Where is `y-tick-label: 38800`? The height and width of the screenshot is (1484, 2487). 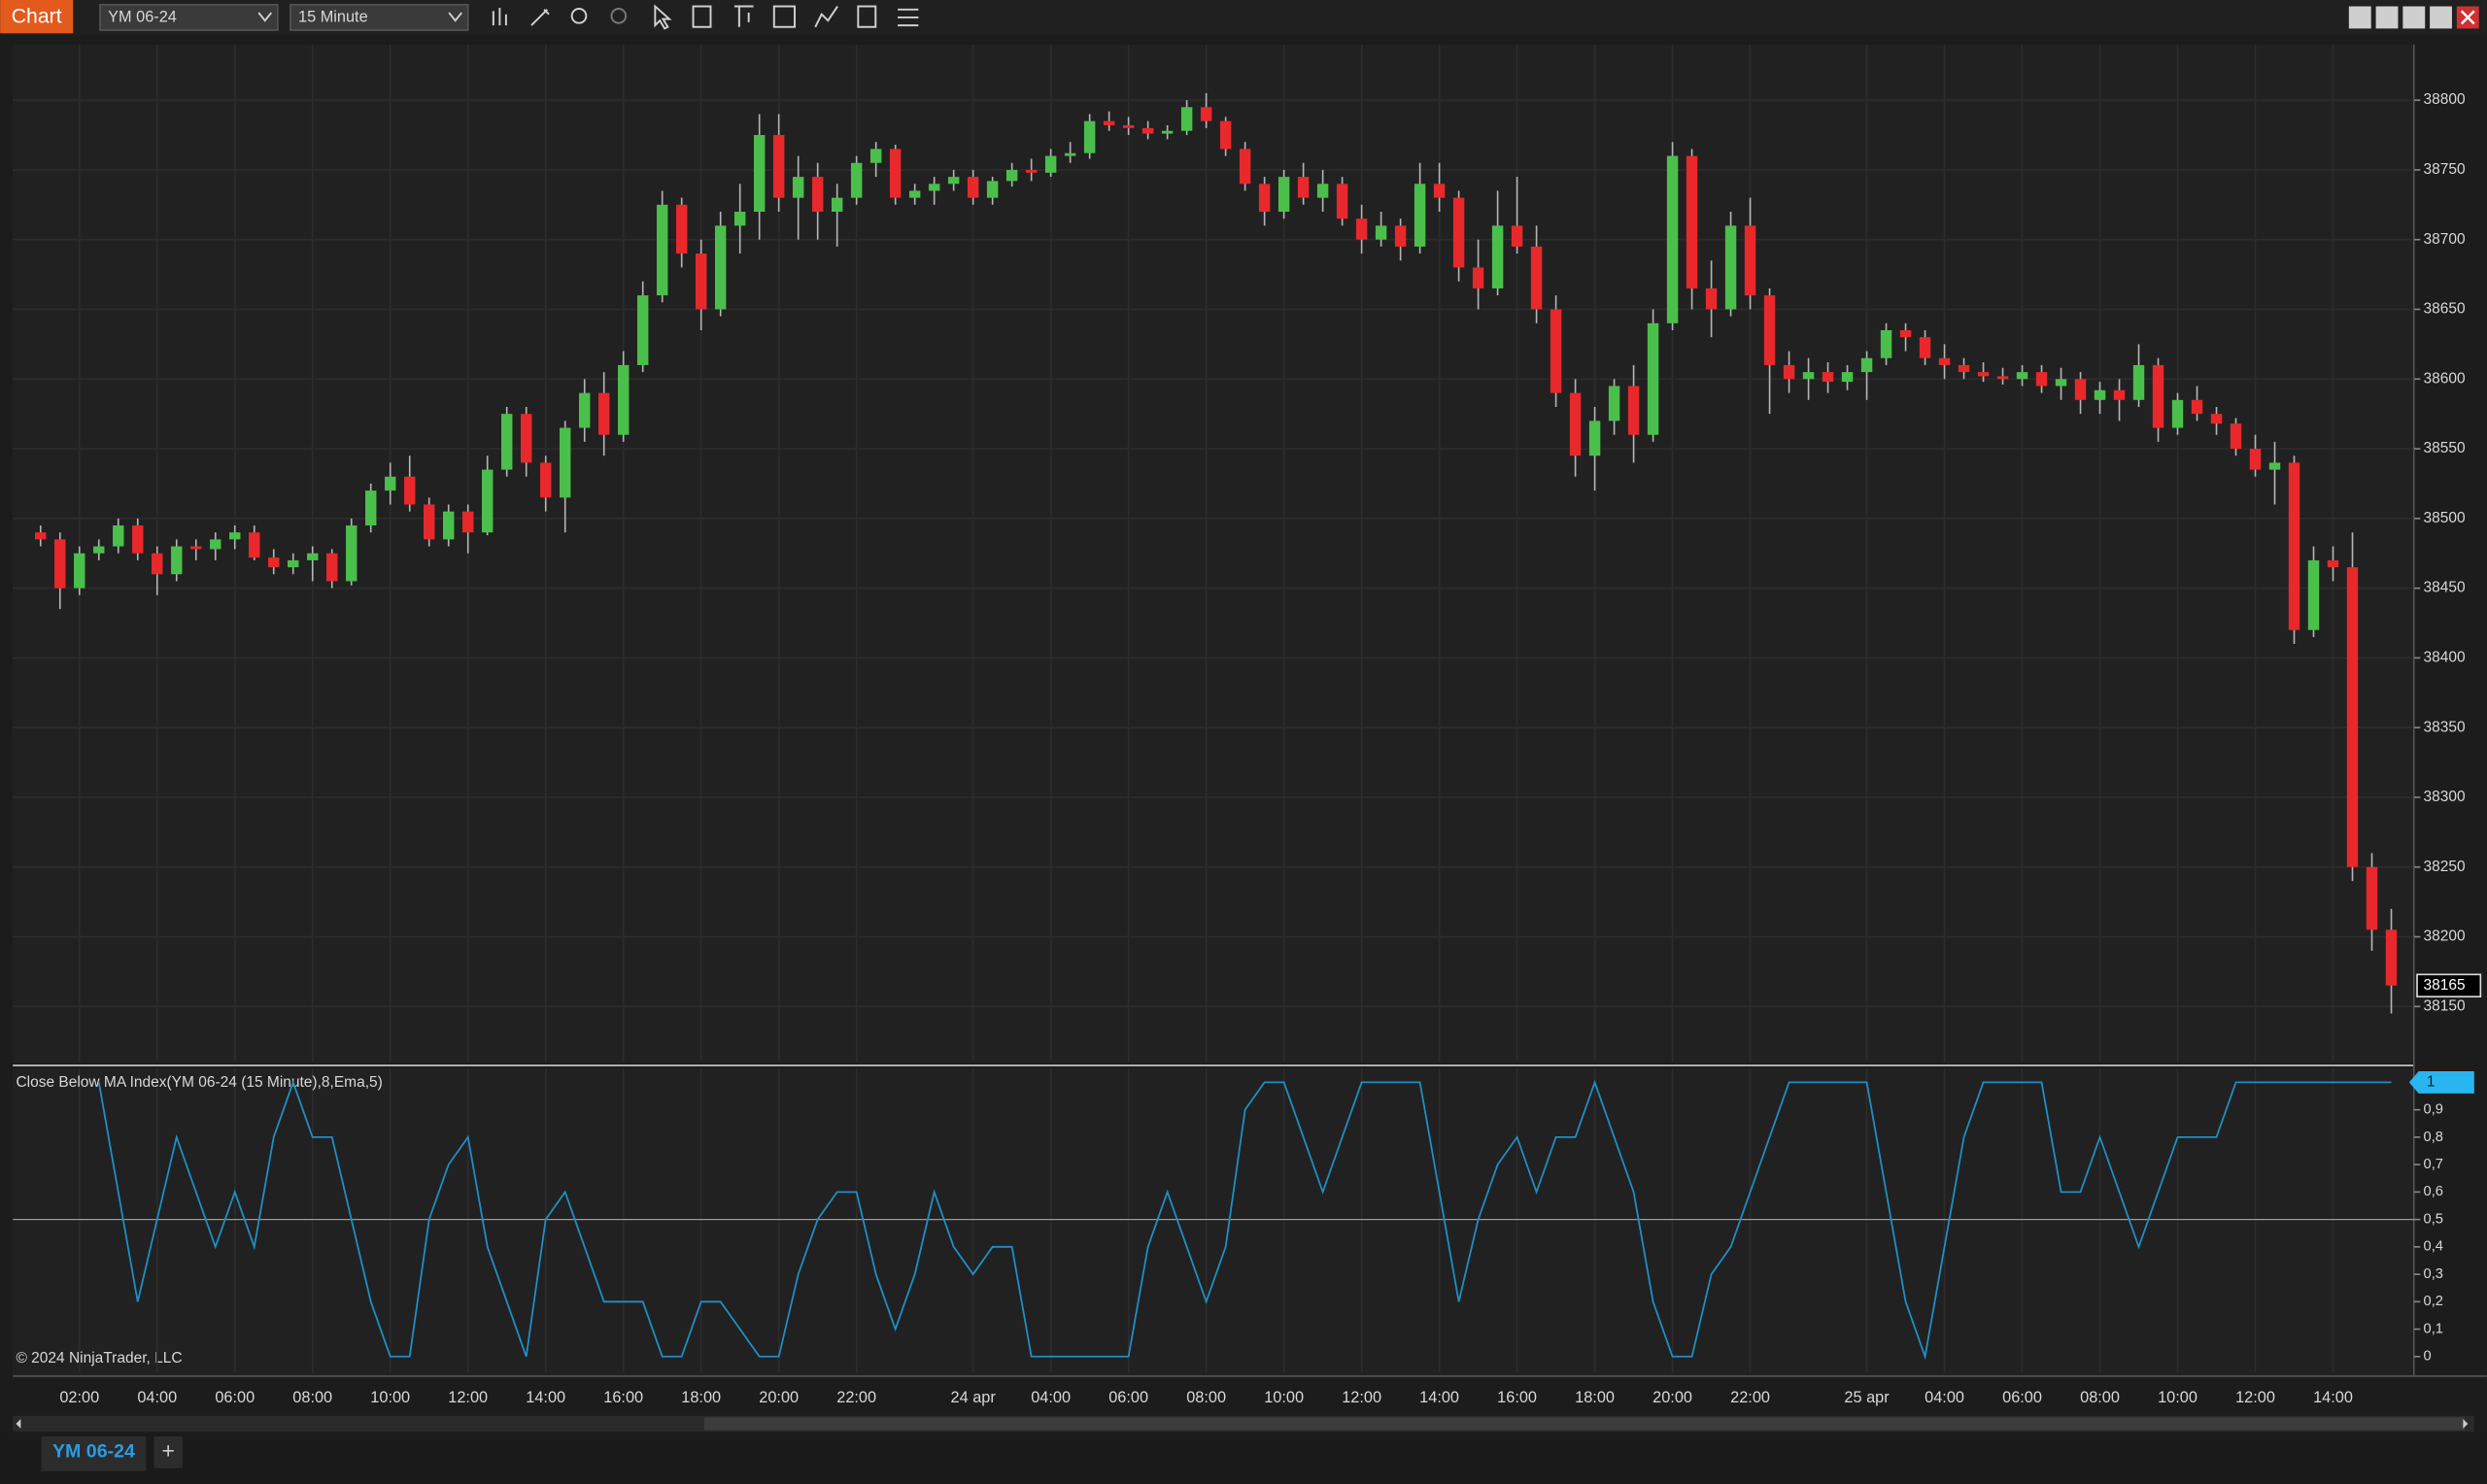 y-tick-label: 38800 is located at coordinates (2445, 100).